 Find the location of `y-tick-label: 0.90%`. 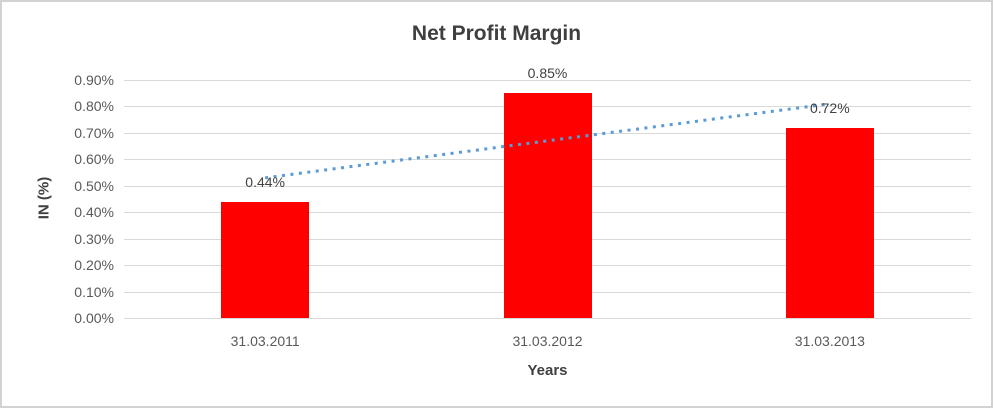

y-tick-label: 0.90% is located at coordinates (94, 80).